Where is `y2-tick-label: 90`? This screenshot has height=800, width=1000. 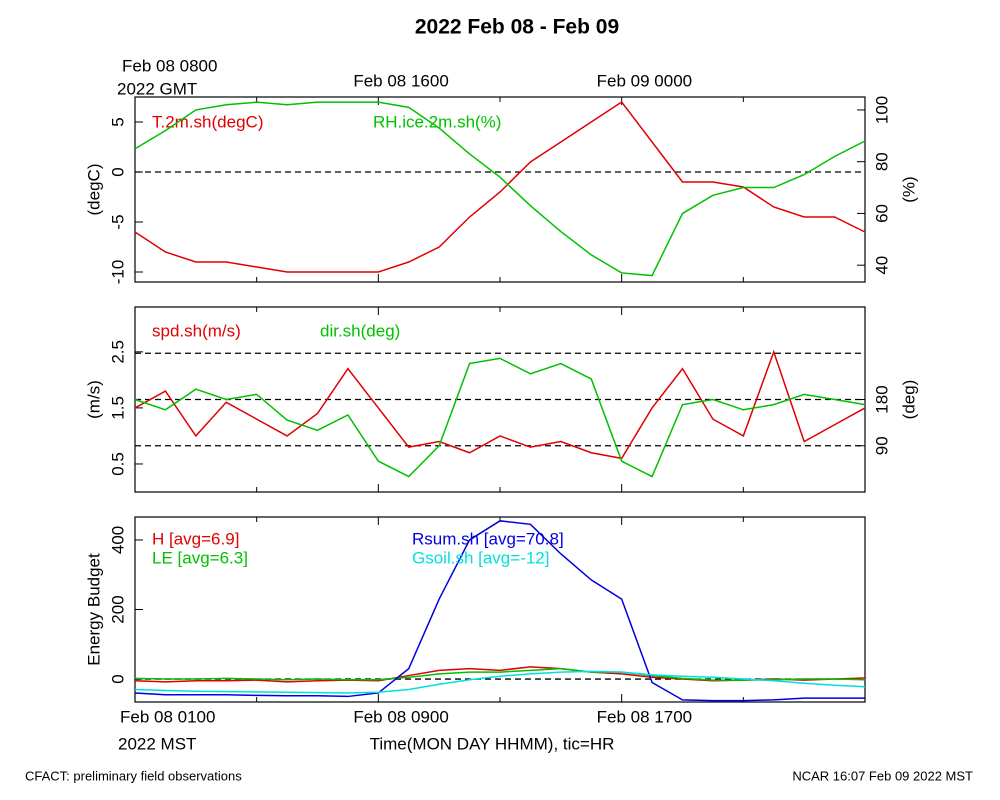 y2-tick-label: 90 is located at coordinates (881, 445).